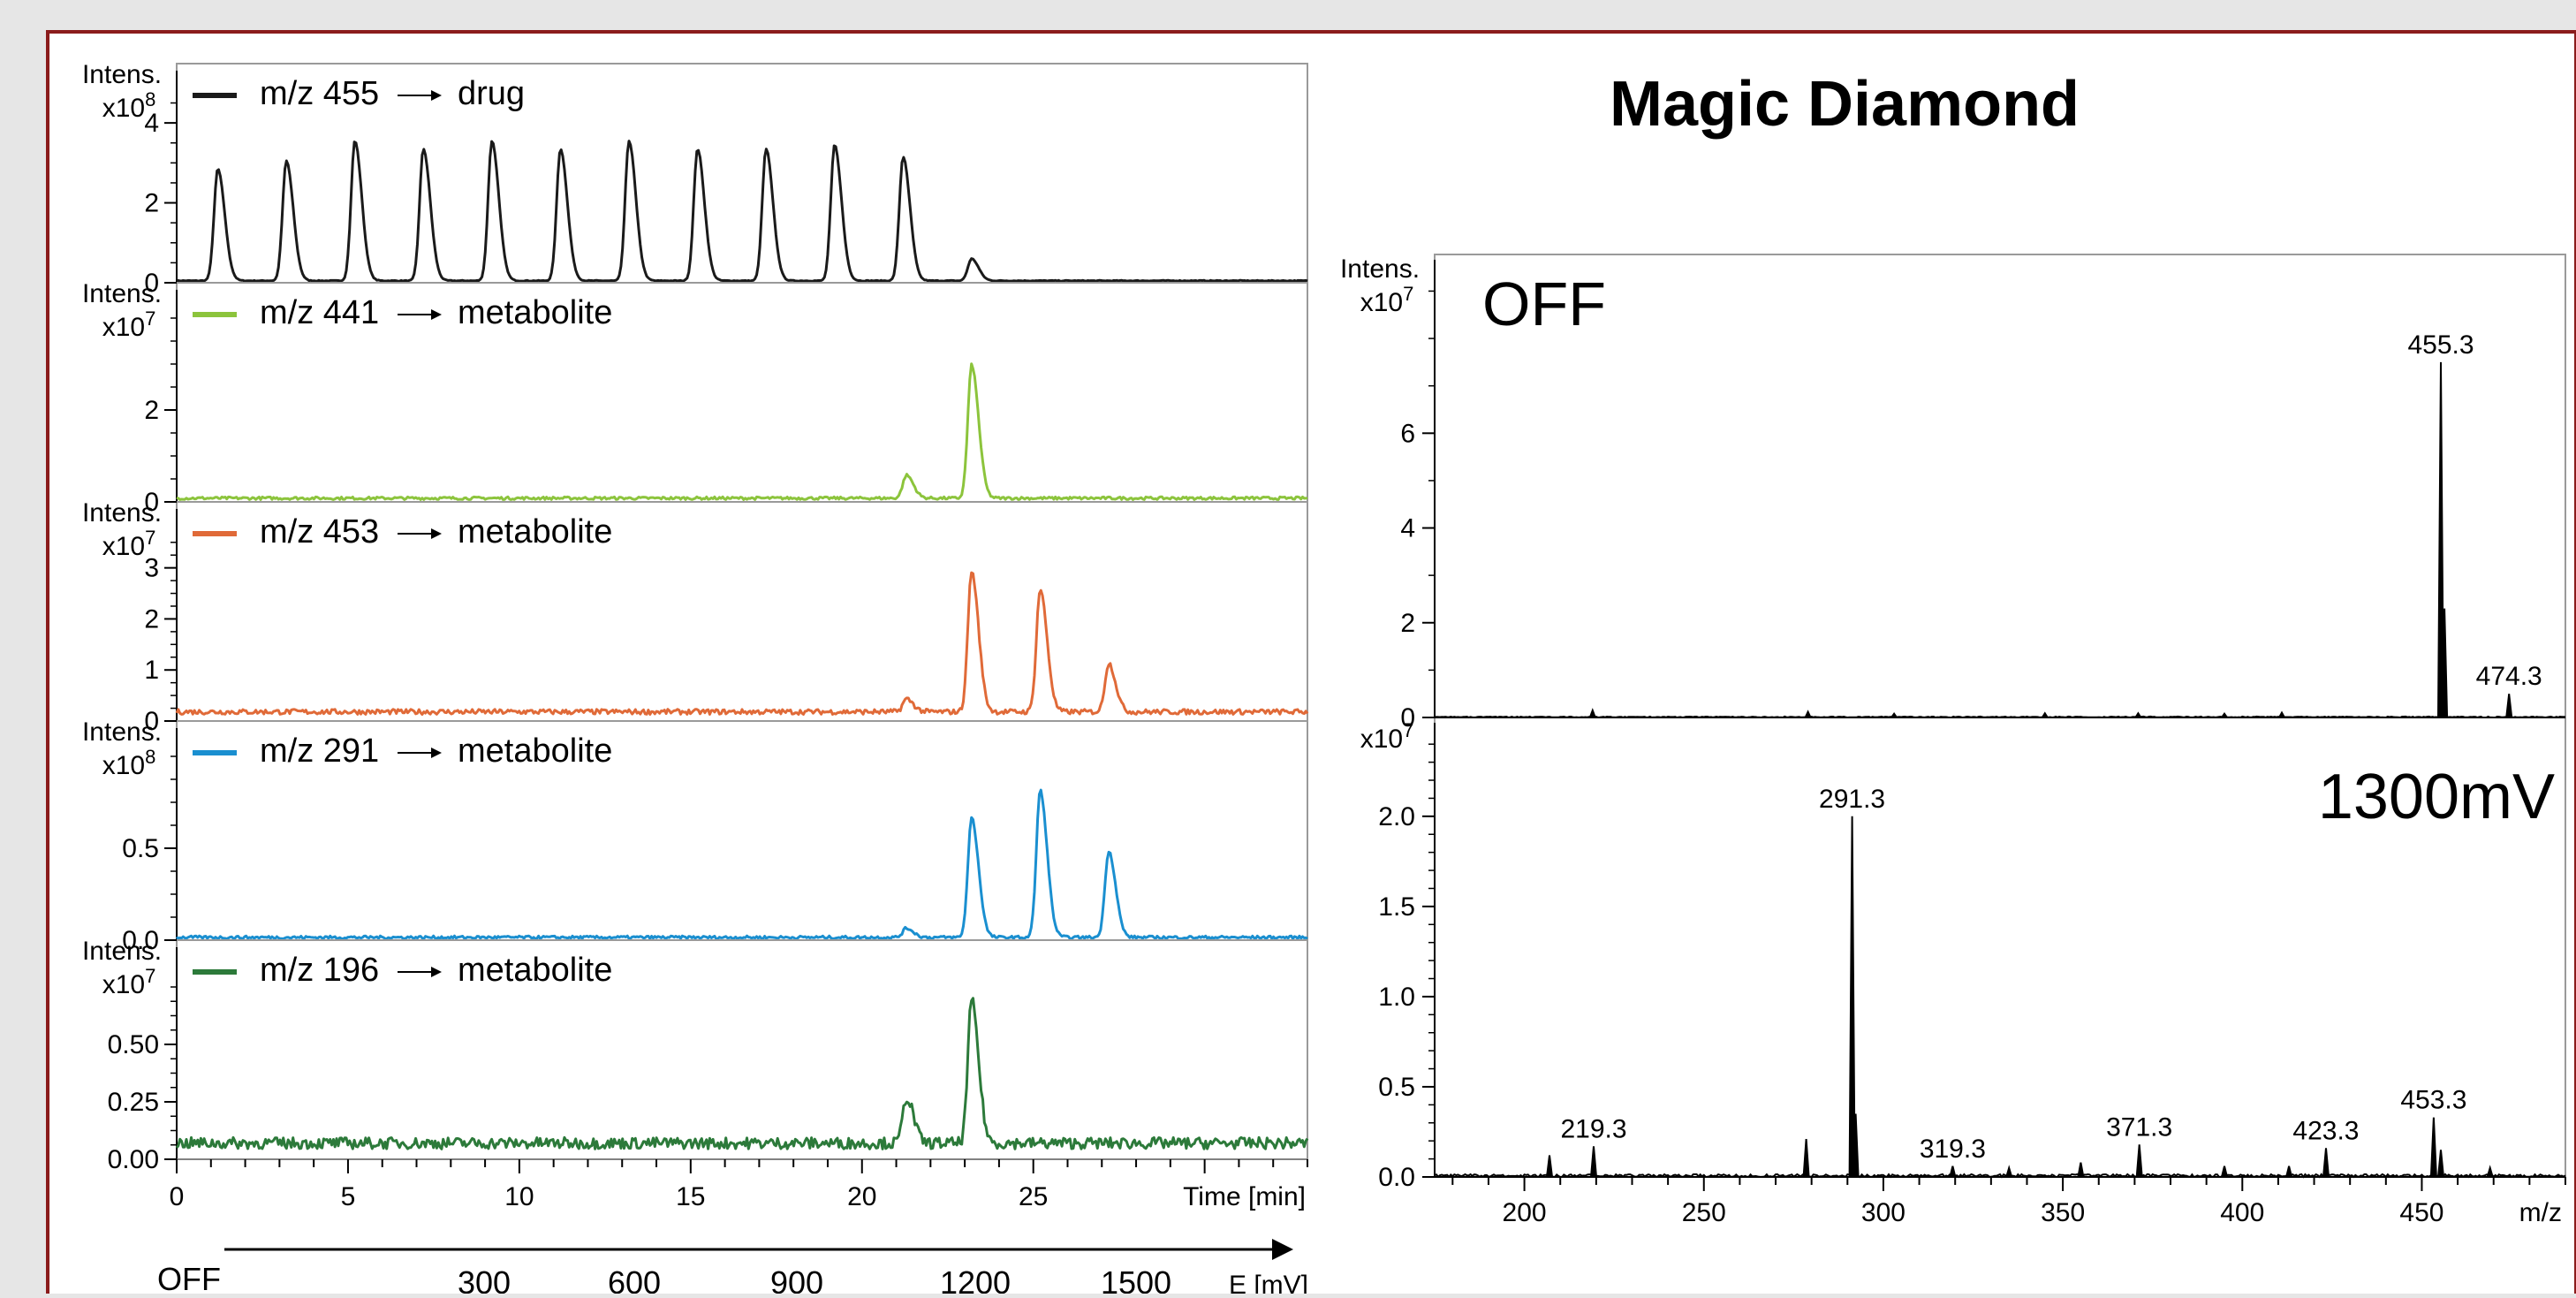  I want to click on y-exponent-label: x107, so click(1387, 736).